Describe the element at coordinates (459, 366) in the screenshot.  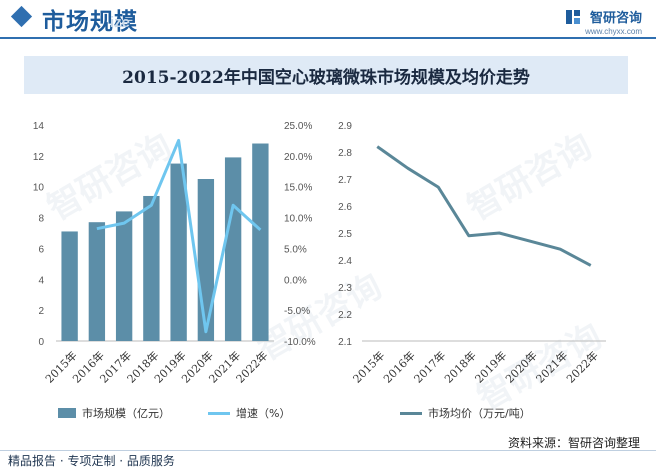
I see `x-tick-price: 2018年` at that location.